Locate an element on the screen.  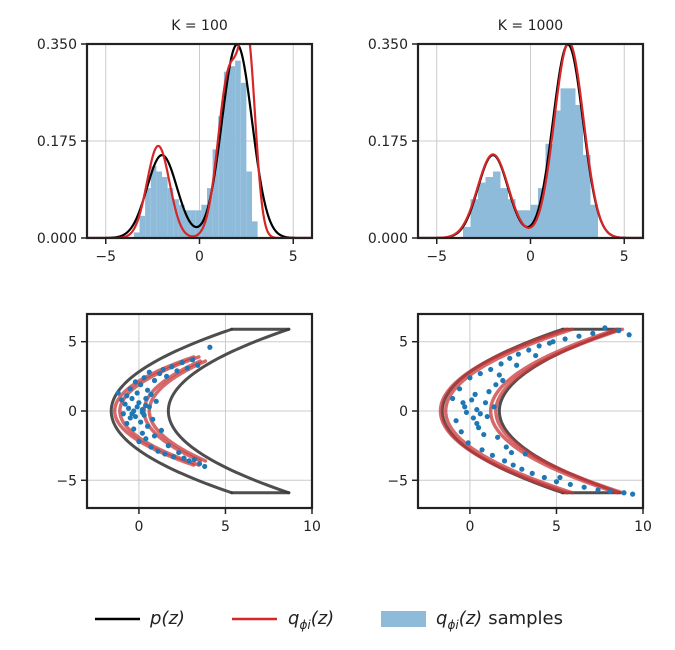
y-tick-label: 0.350 is located at coordinates (57, 45).